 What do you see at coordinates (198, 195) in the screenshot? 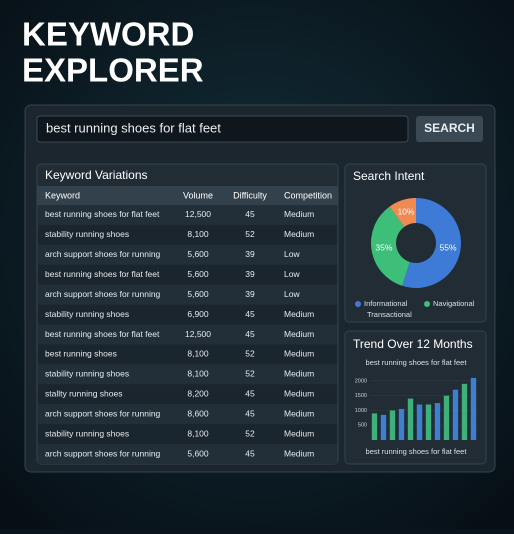
I see `column-header: Volume` at bounding box center [198, 195].